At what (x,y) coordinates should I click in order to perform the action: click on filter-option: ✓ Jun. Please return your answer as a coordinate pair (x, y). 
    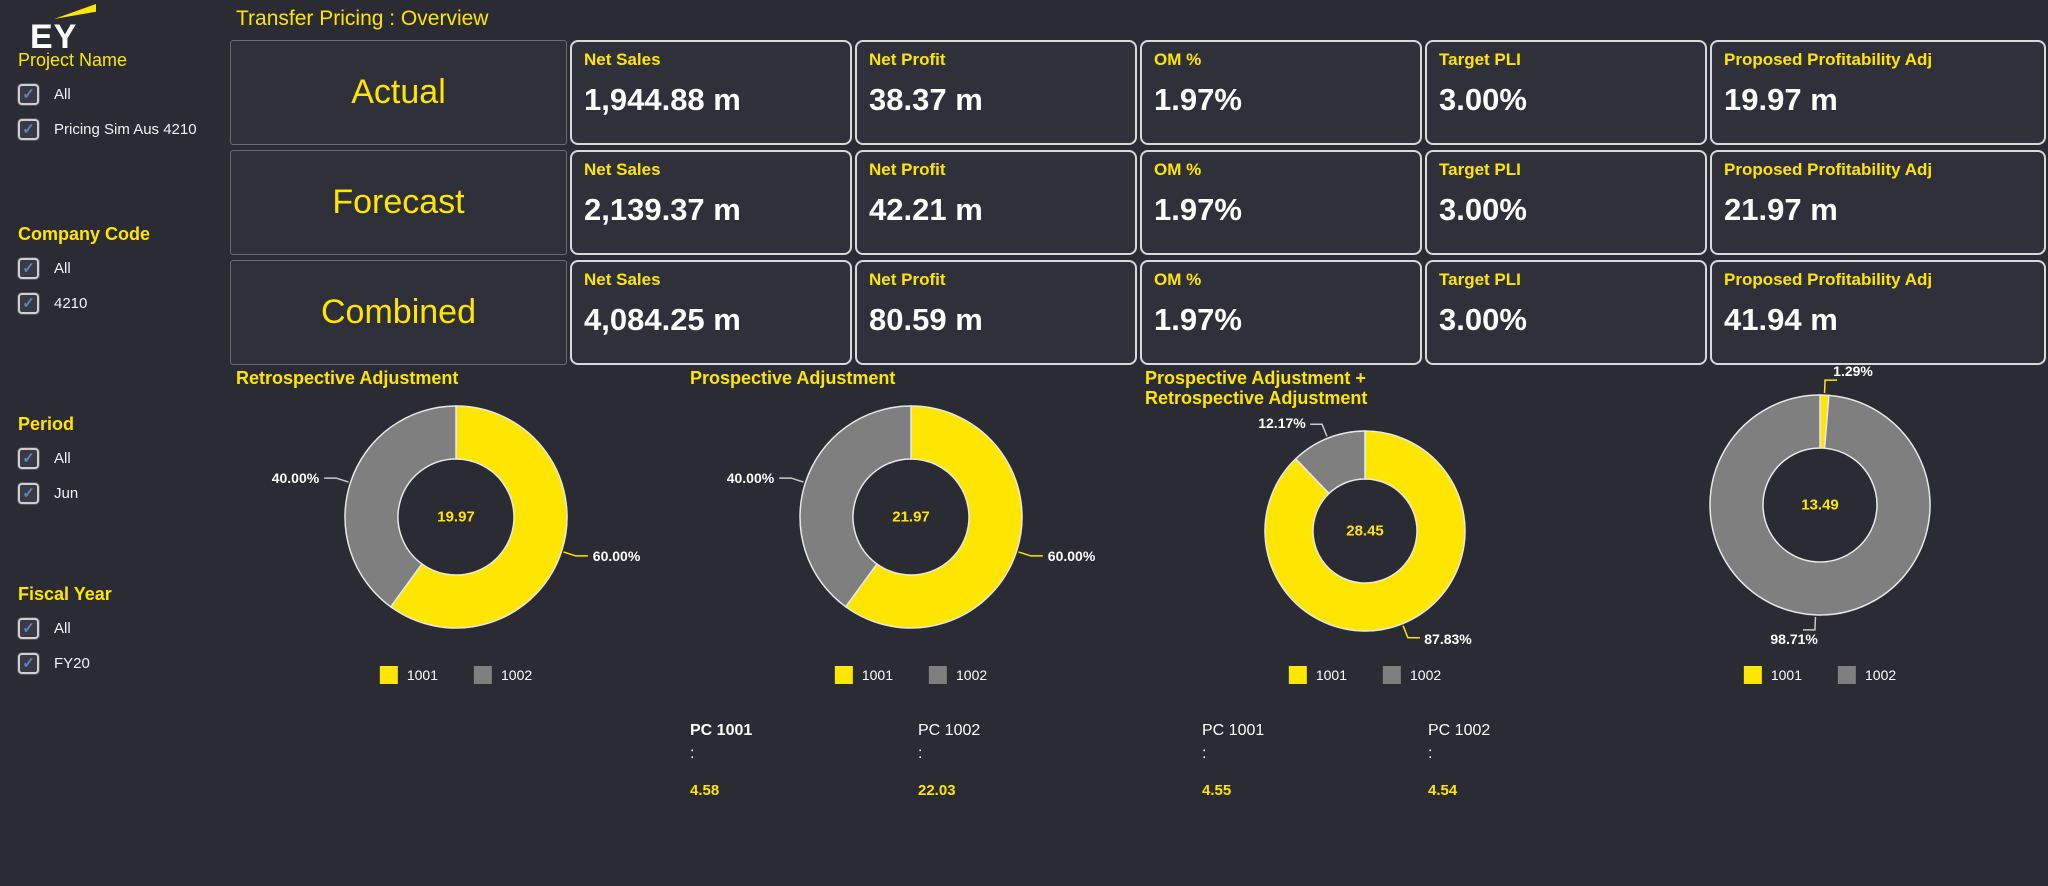
    Looking at the image, I should click on (123, 493).